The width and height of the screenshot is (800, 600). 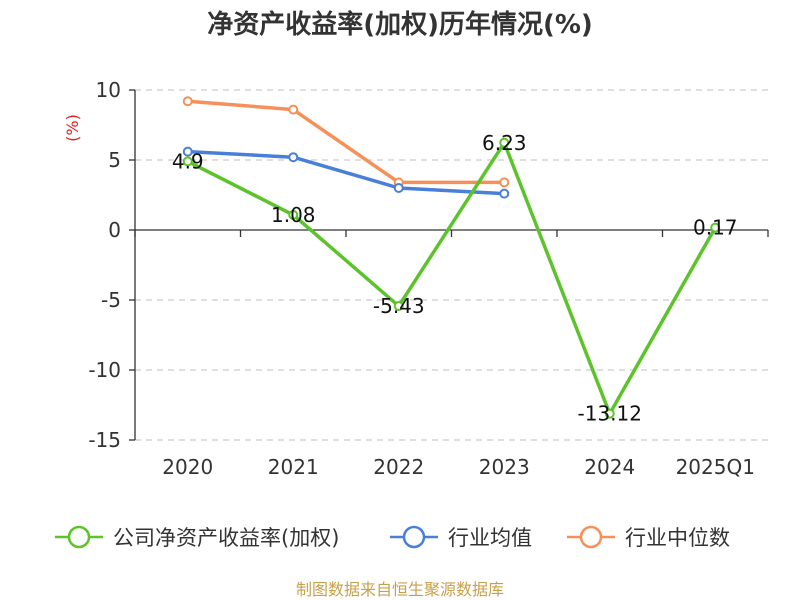 I want to click on y-tick-label: 5, so click(x=114, y=160).